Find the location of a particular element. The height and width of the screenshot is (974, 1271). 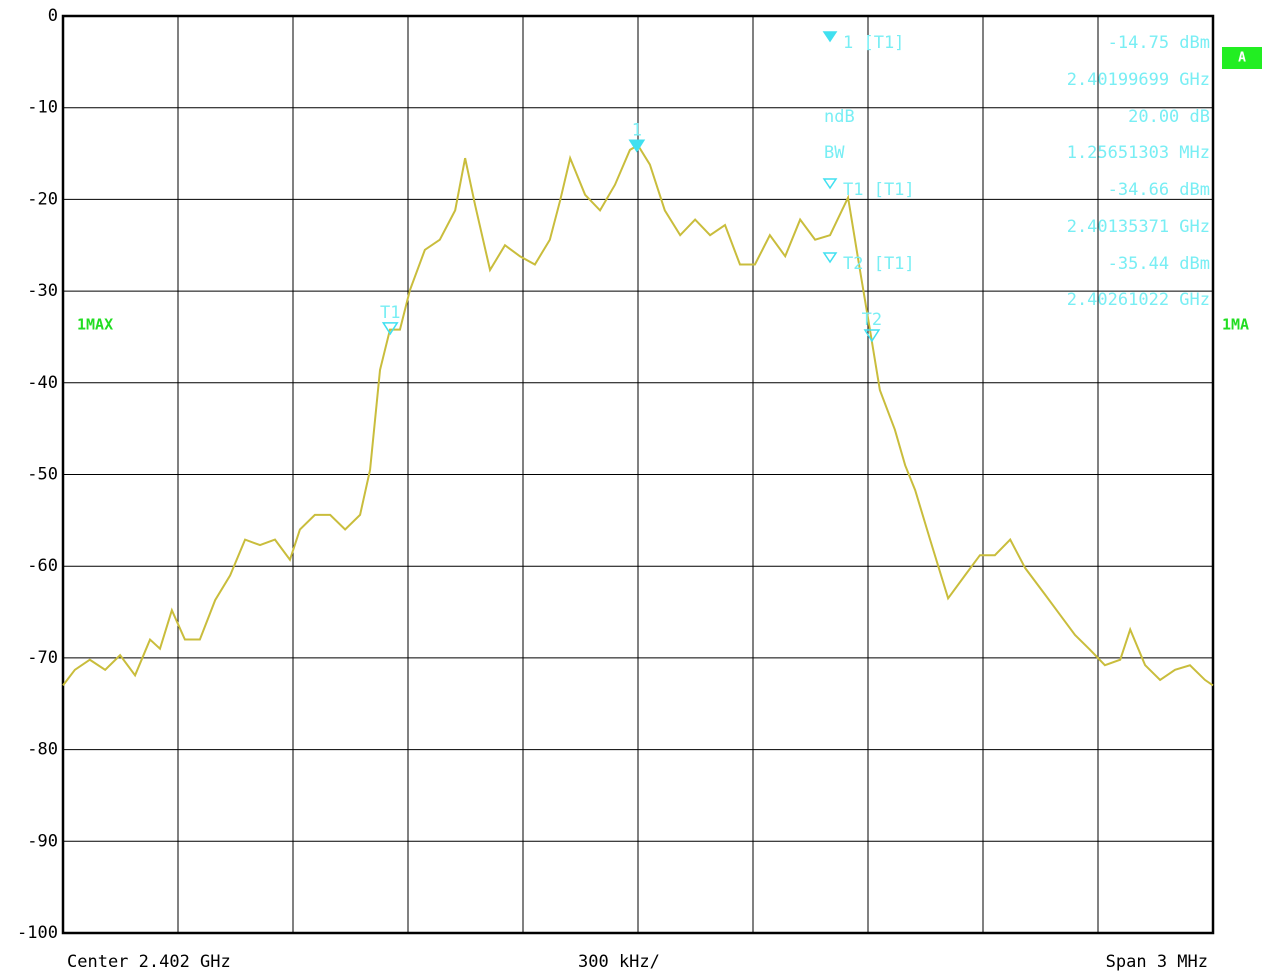

x-division-label: 300 kHz/ is located at coordinates (619, 962).